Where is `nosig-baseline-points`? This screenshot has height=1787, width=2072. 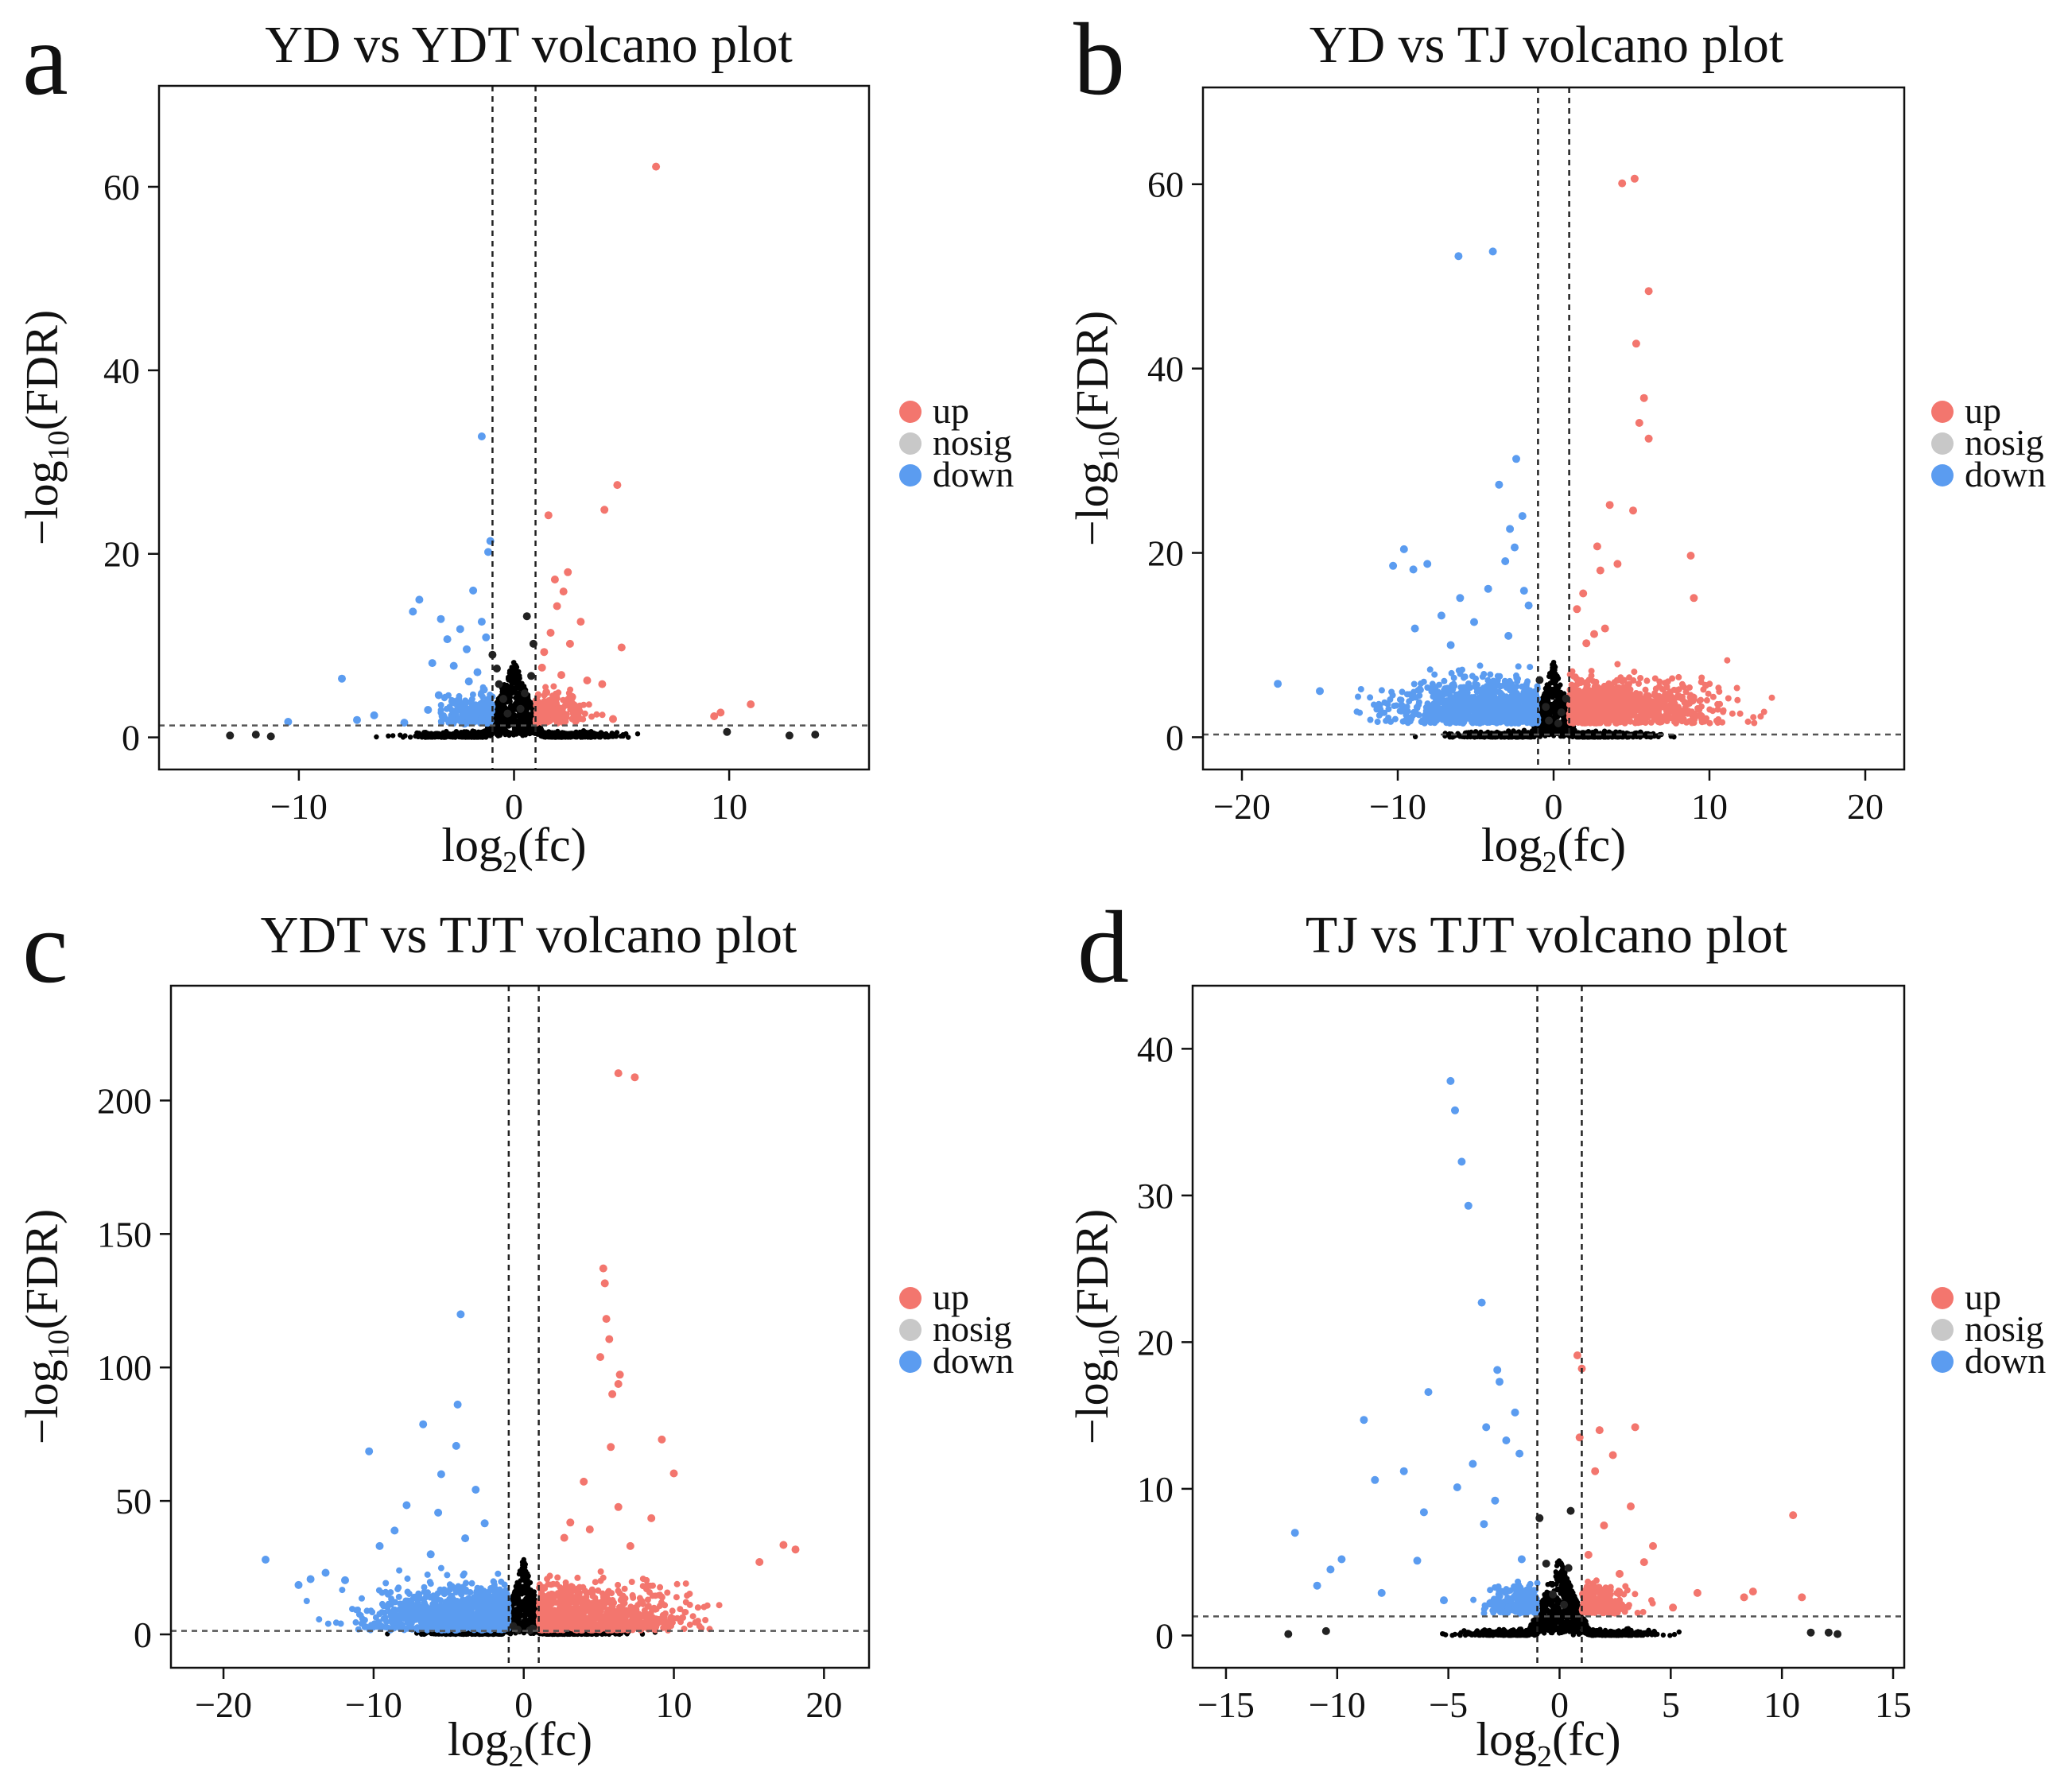
nosig-baseline-points is located at coordinates (521, 1597).